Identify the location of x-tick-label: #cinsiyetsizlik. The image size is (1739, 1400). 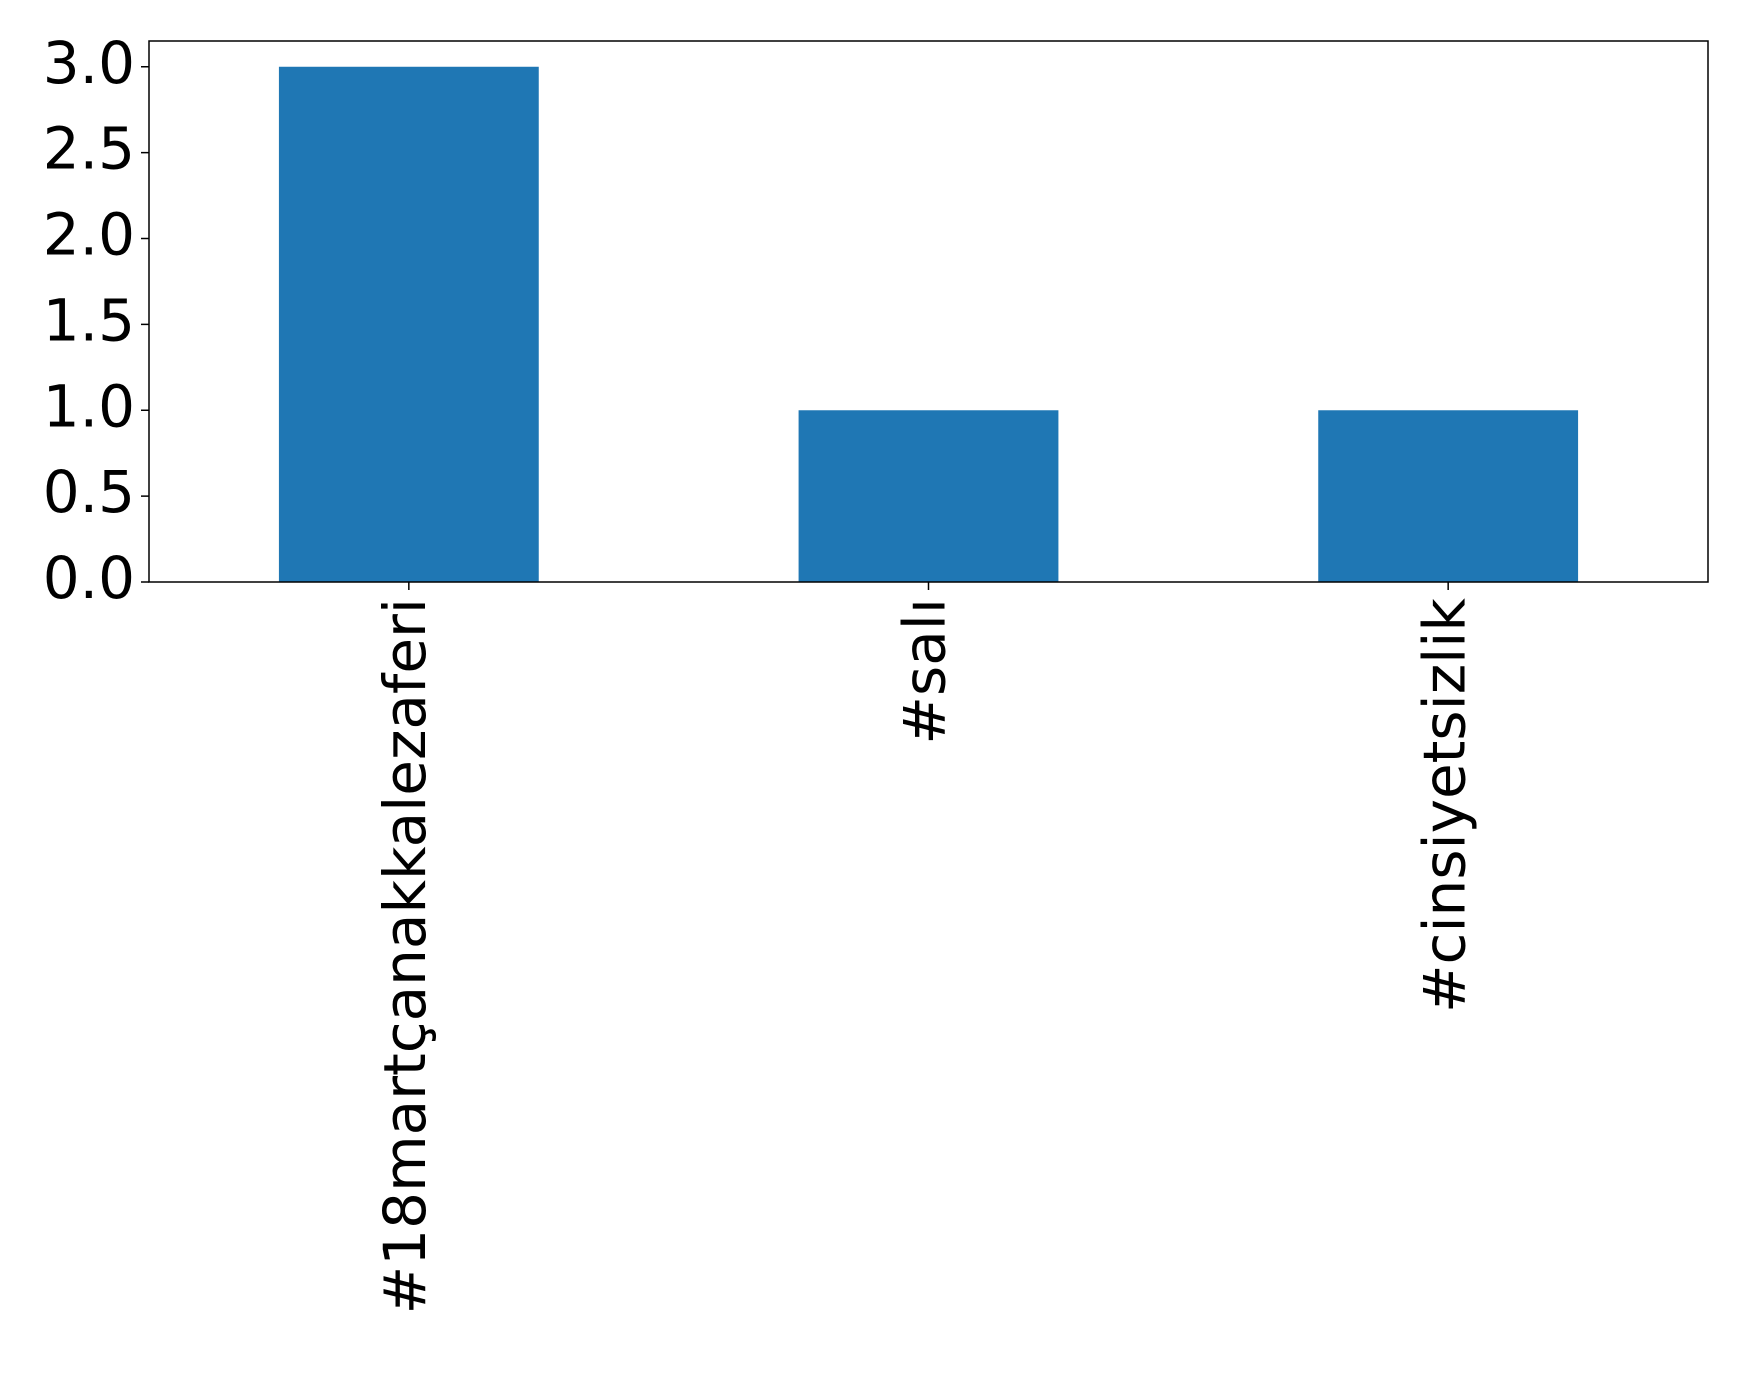
(1444, 805).